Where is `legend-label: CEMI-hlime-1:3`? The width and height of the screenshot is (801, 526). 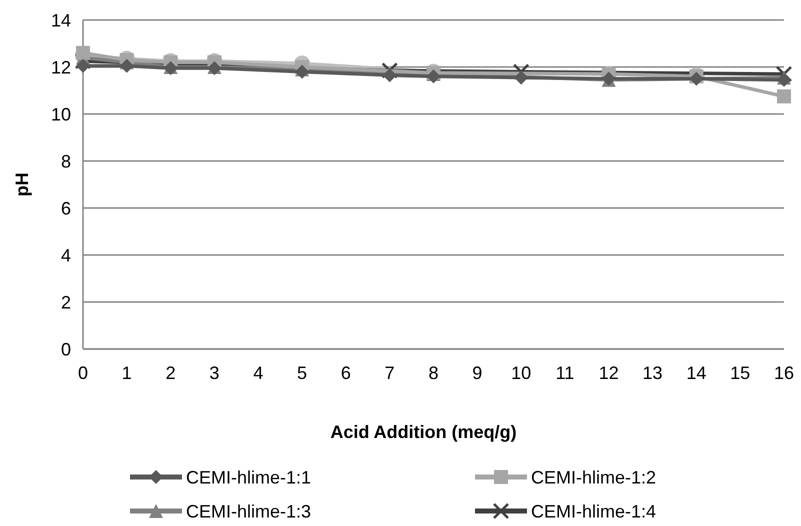 legend-label: CEMI-hlime-1:3 is located at coordinates (249, 511).